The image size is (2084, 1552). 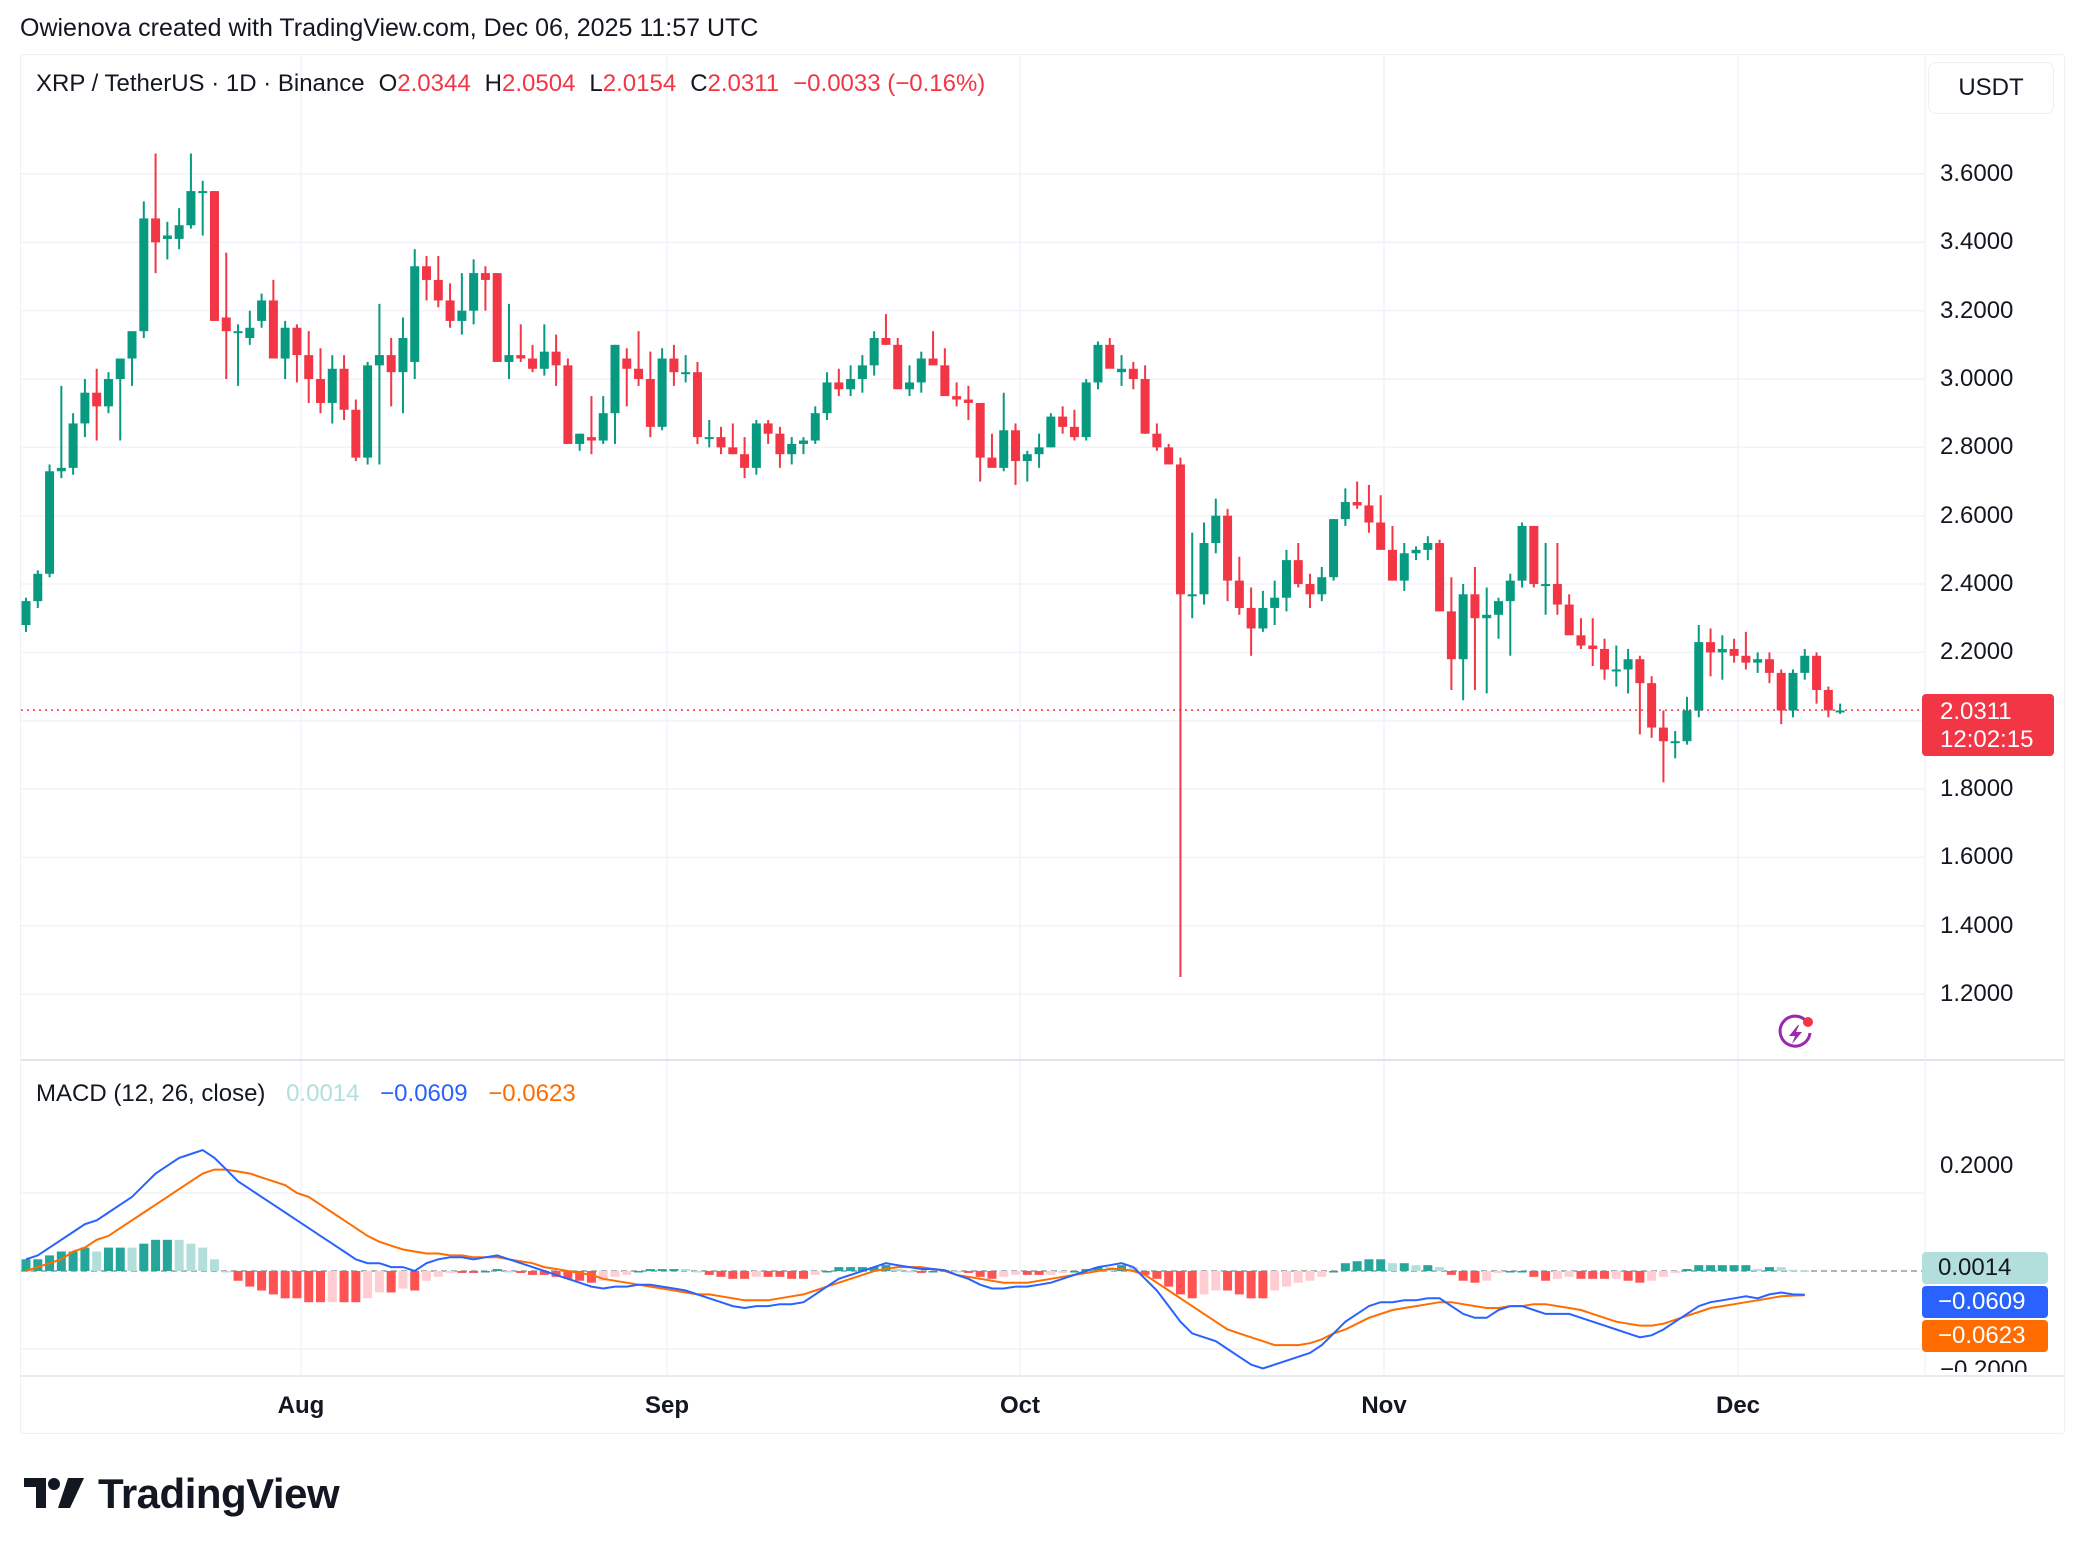 I want to click on low-label: L, so click(x=596, y=83).